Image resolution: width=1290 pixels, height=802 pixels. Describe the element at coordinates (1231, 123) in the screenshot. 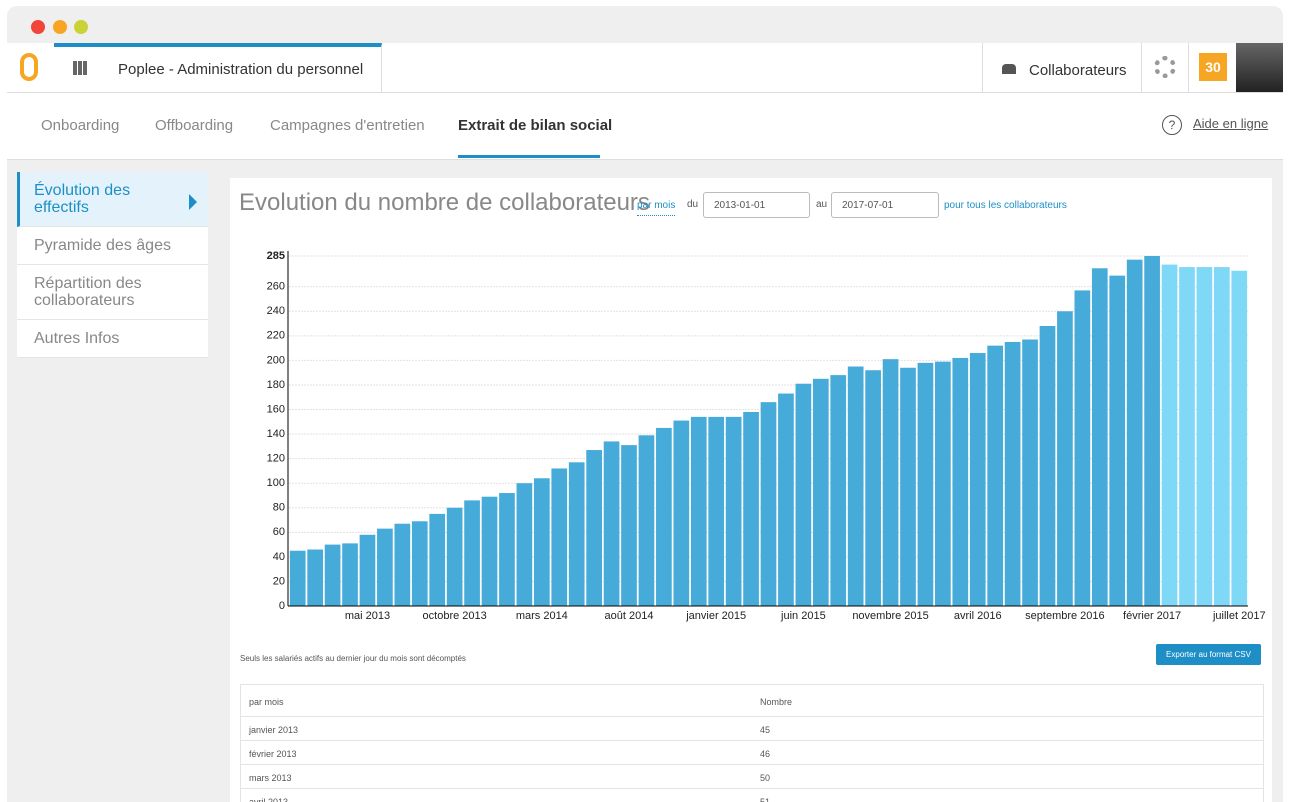

I see `help-link: Aide en ligne` at that location.